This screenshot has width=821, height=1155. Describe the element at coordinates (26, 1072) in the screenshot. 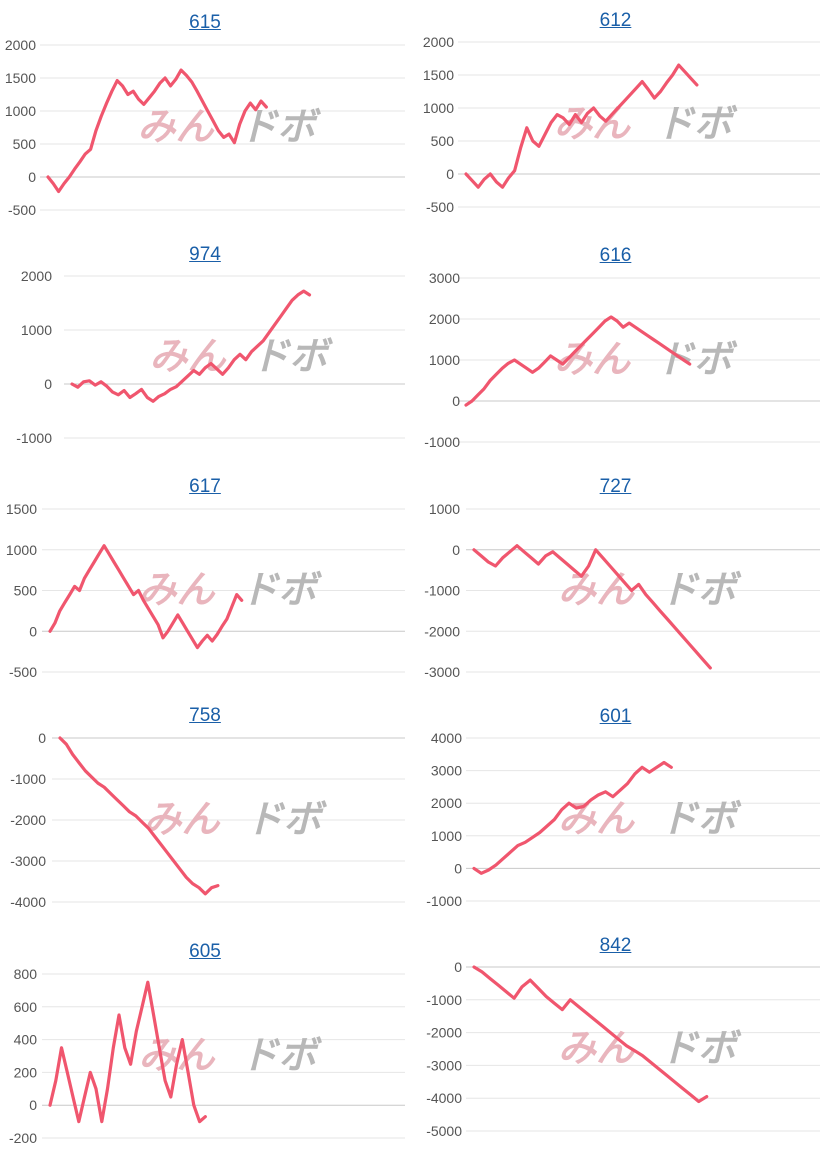

I see `y-tick-label: 200` at that location.